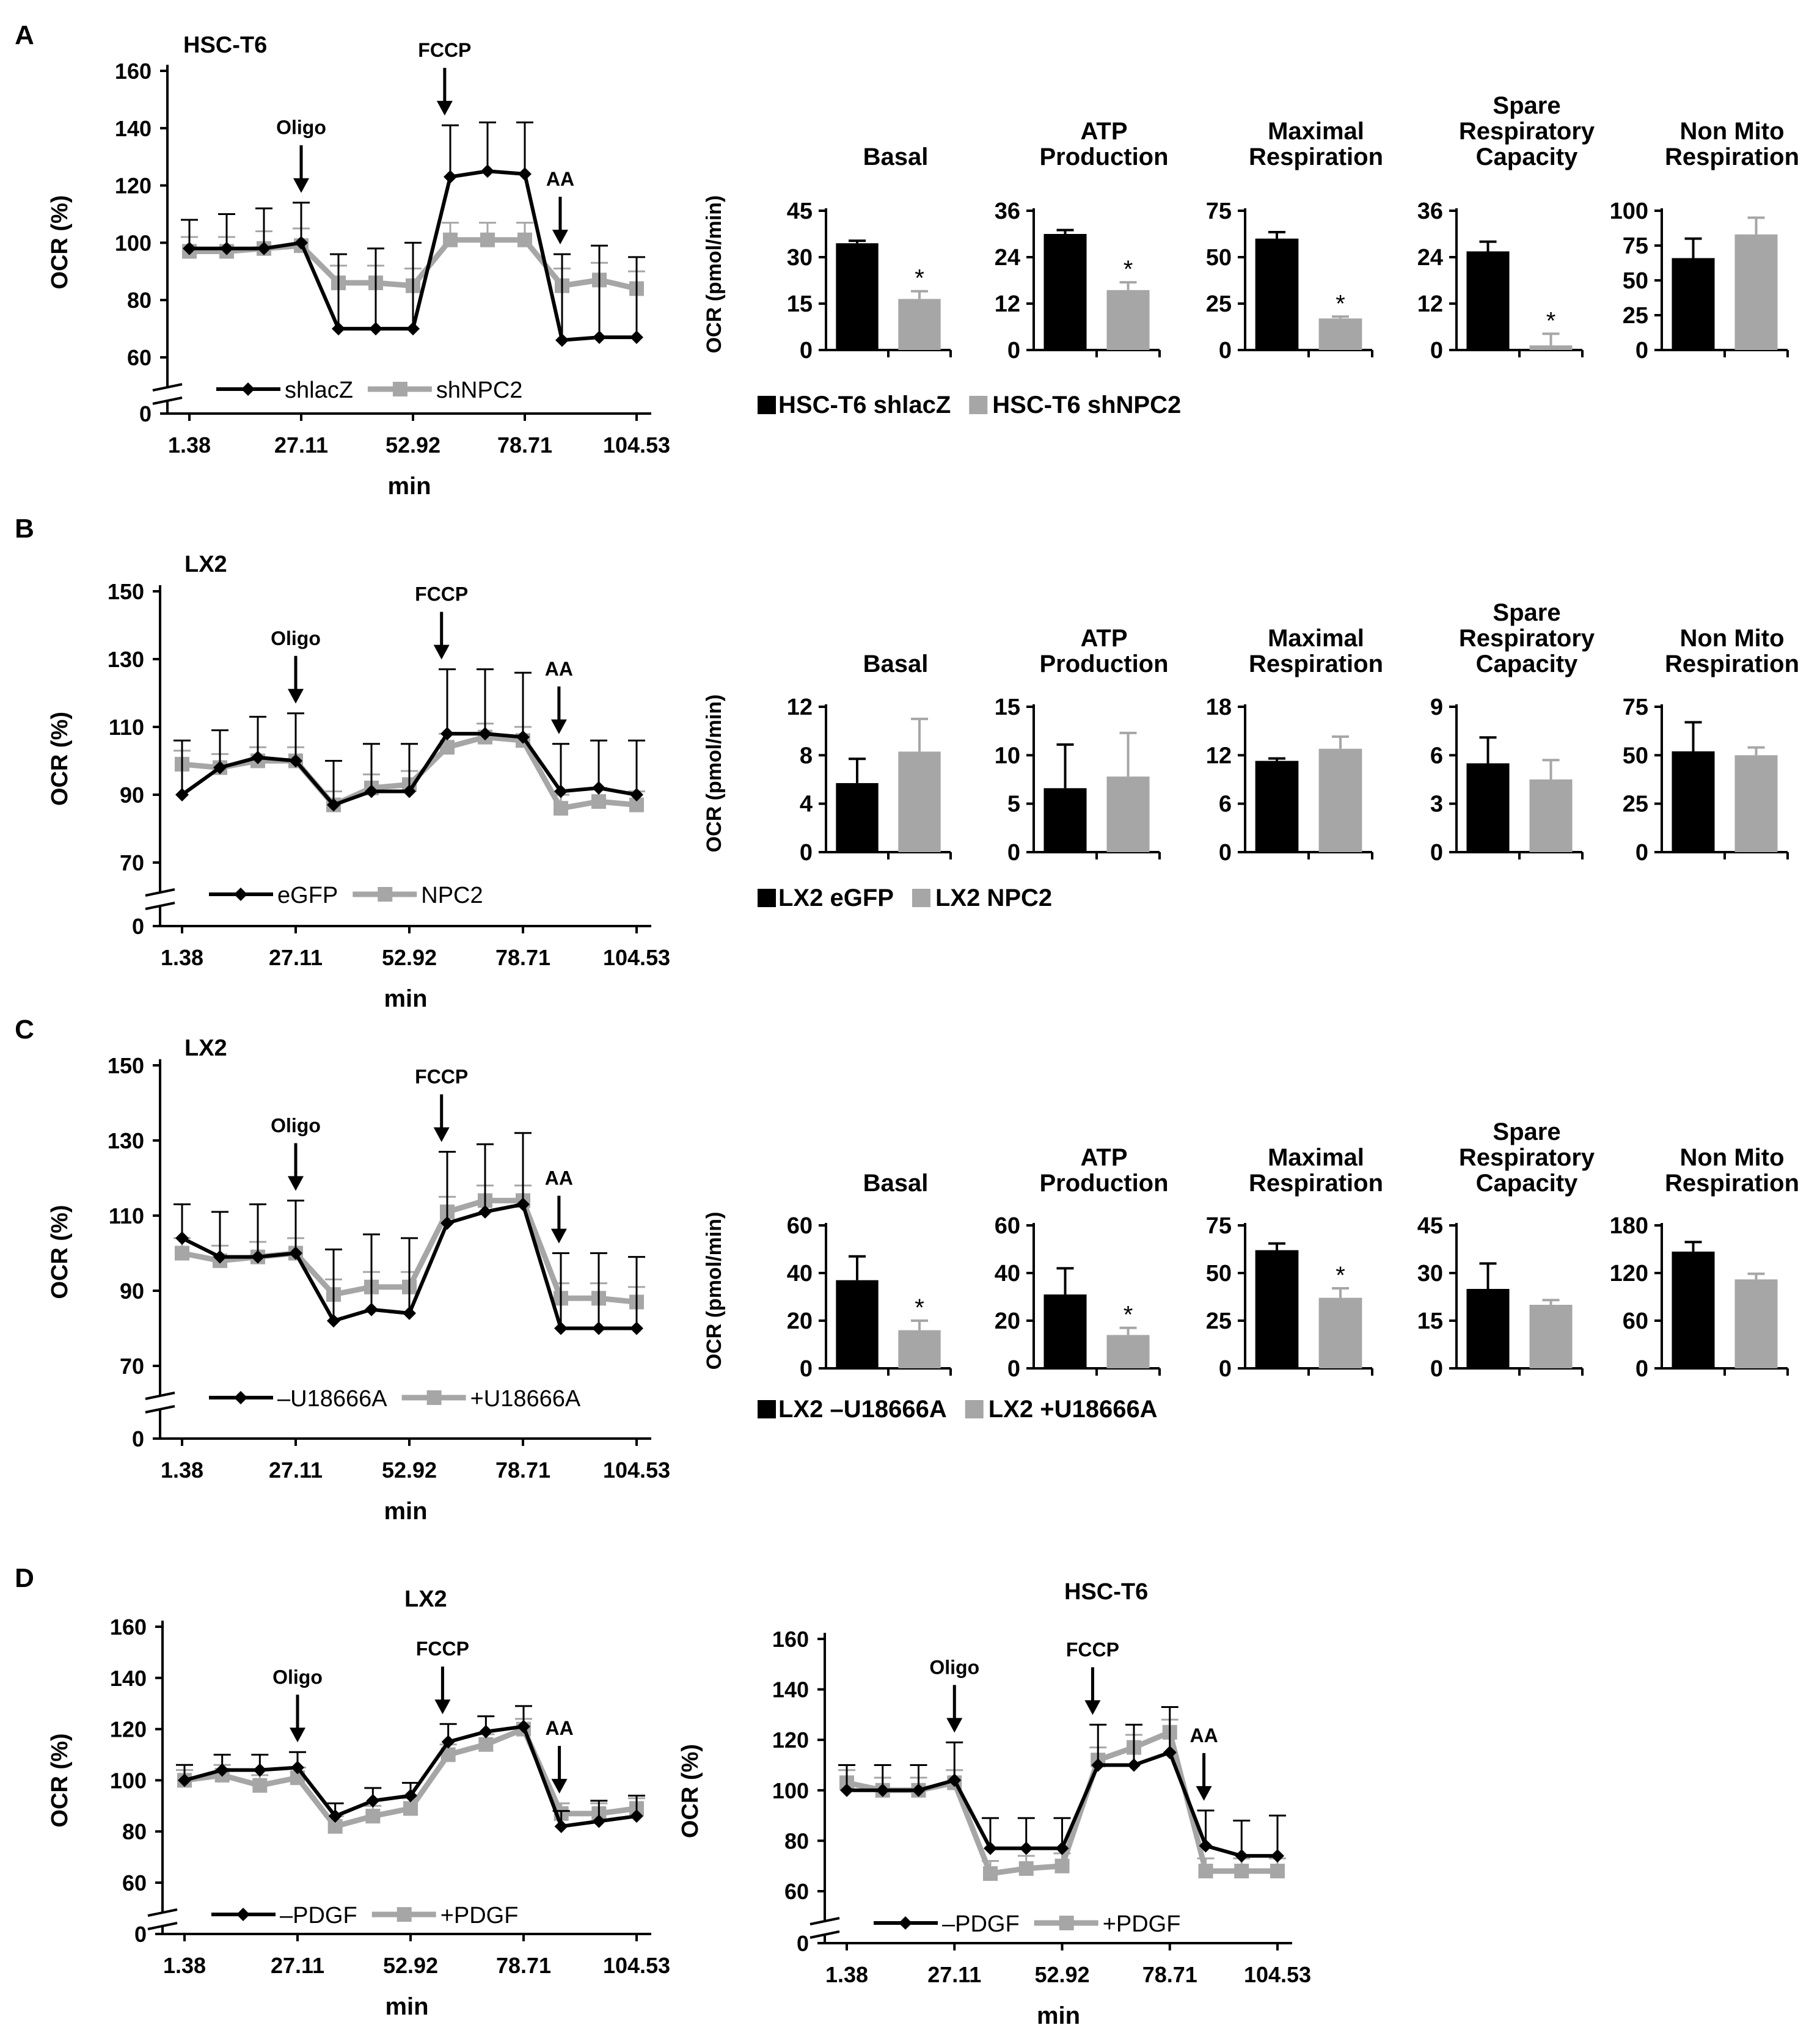  Describe the element at coordinates (803, 1944) in the screenshot. I see `y-zero-label: 0` at that location.